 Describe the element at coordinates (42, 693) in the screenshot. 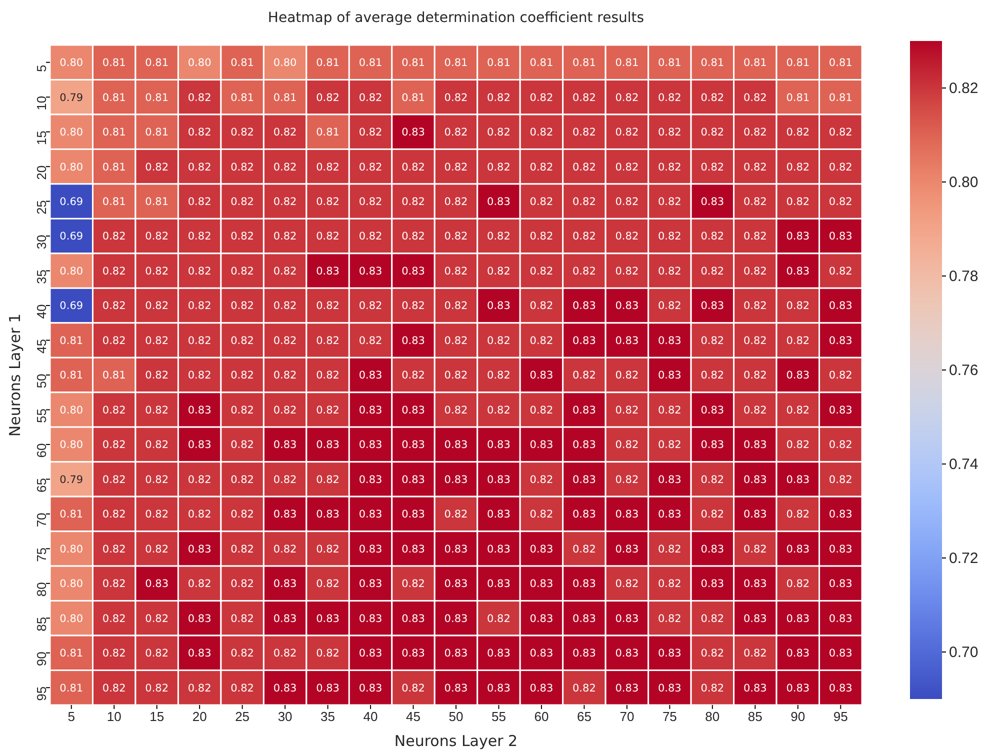

I see `y-tick-label: 95` at that location.